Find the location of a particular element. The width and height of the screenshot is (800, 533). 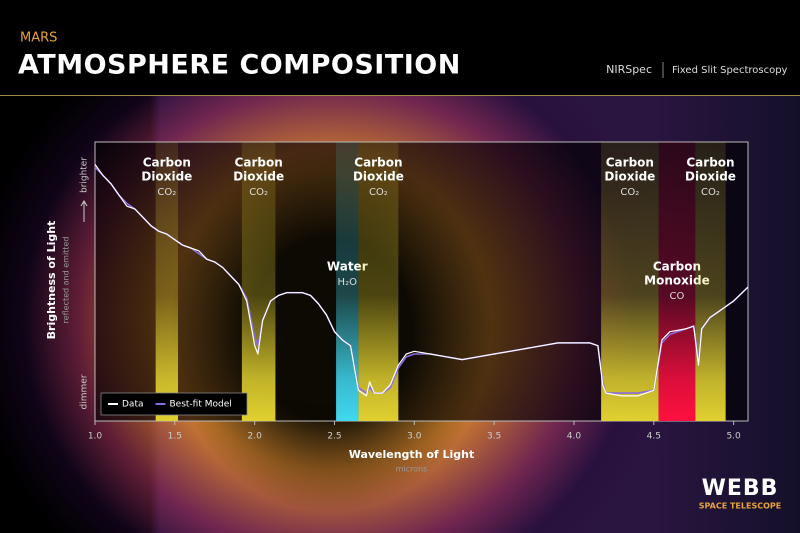

x-axis-unit: microns is located at coordinates (412, 469).